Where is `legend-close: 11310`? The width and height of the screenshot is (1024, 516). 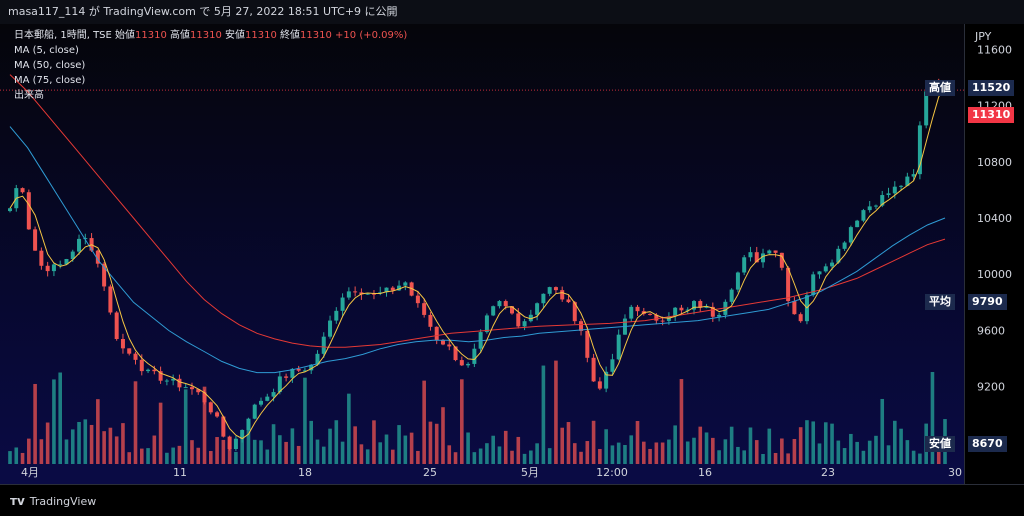 legend-close: 11310 is located at coordinates (316, 35).